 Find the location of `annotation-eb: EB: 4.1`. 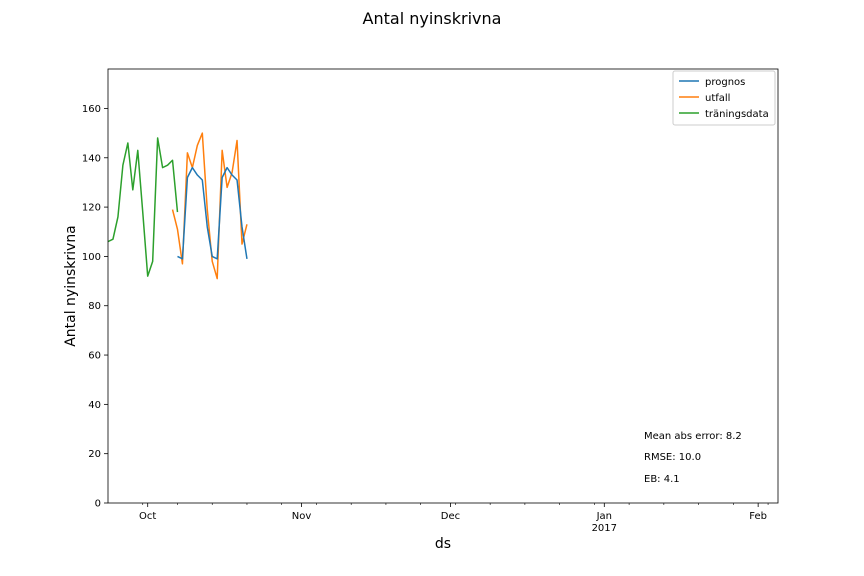

annotation-eb: EB: 4.1 is located at coordinates (662, 479).